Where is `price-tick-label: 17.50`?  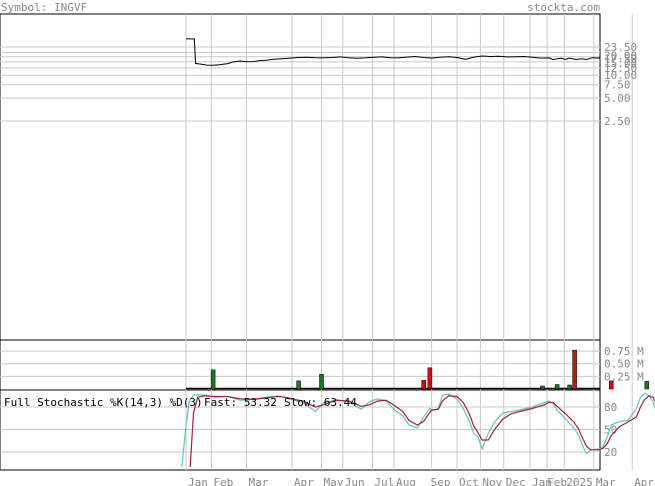 price-tick-label: 17.50 is located at coordinates (620, 59).